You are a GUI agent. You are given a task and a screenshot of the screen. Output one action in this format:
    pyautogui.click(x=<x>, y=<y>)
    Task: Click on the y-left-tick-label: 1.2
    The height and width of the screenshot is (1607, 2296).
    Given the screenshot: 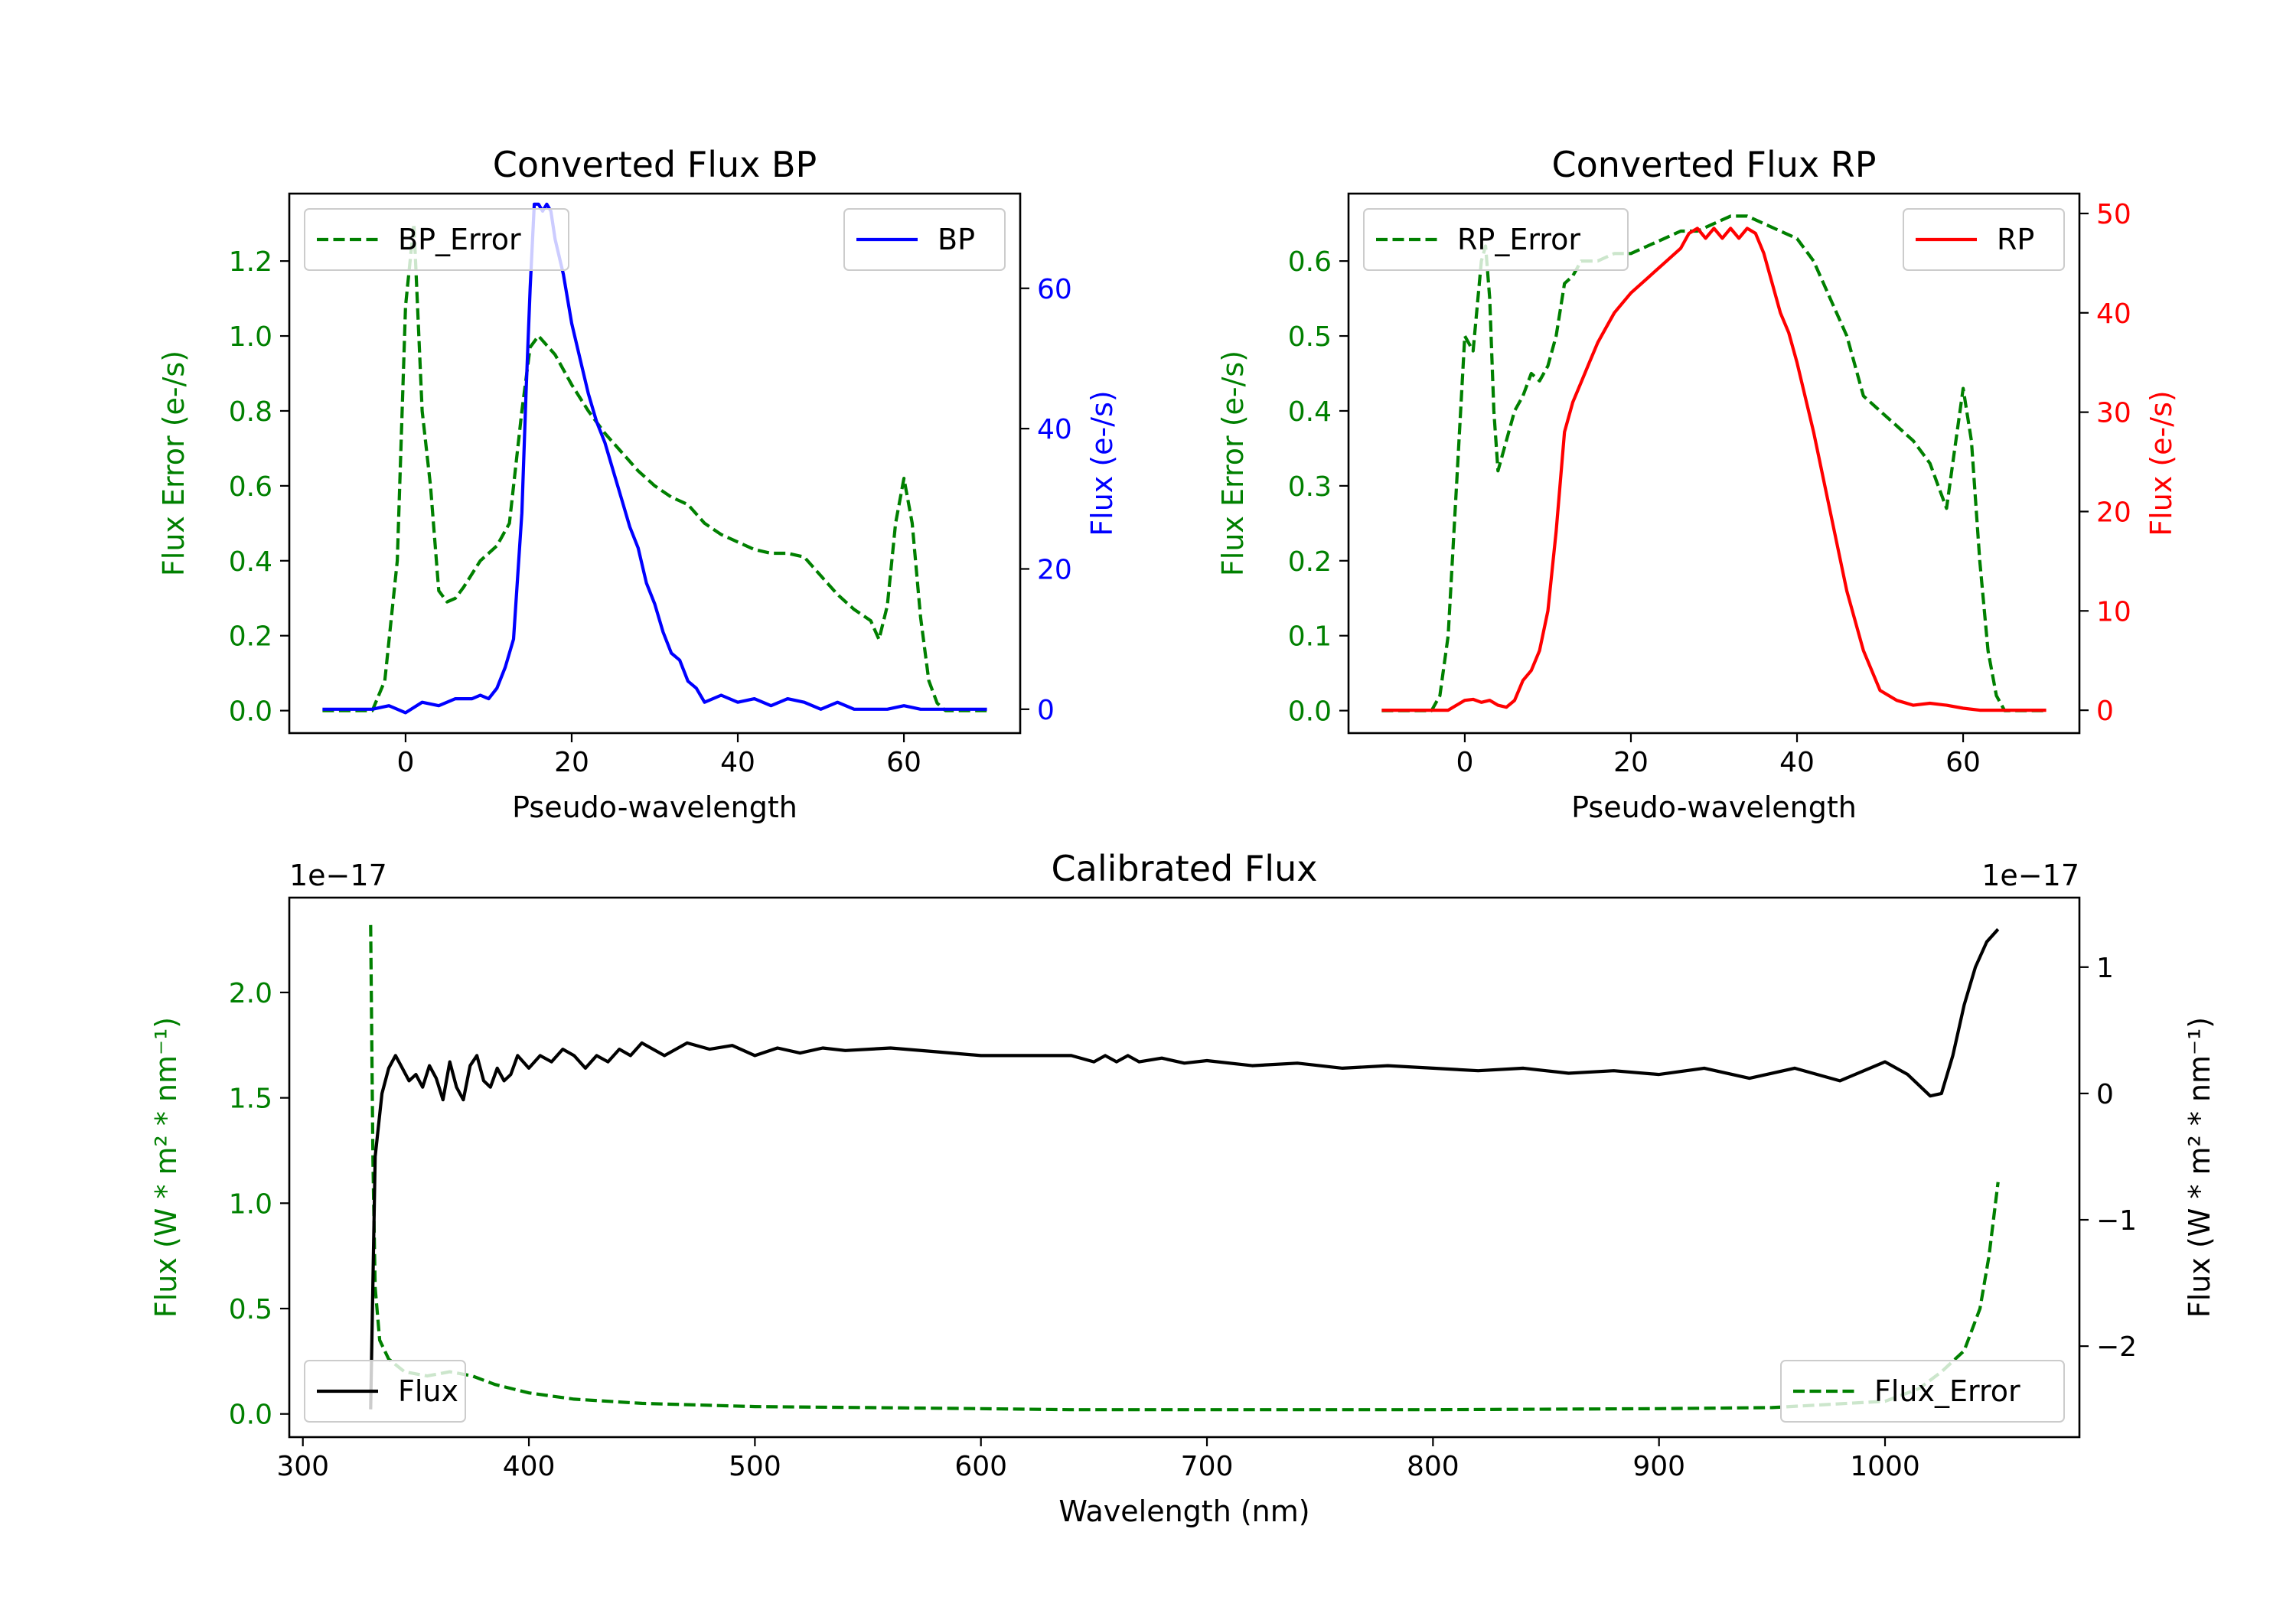 What is the action you would take?
    pyautogui.click(x=250, y=262)
    